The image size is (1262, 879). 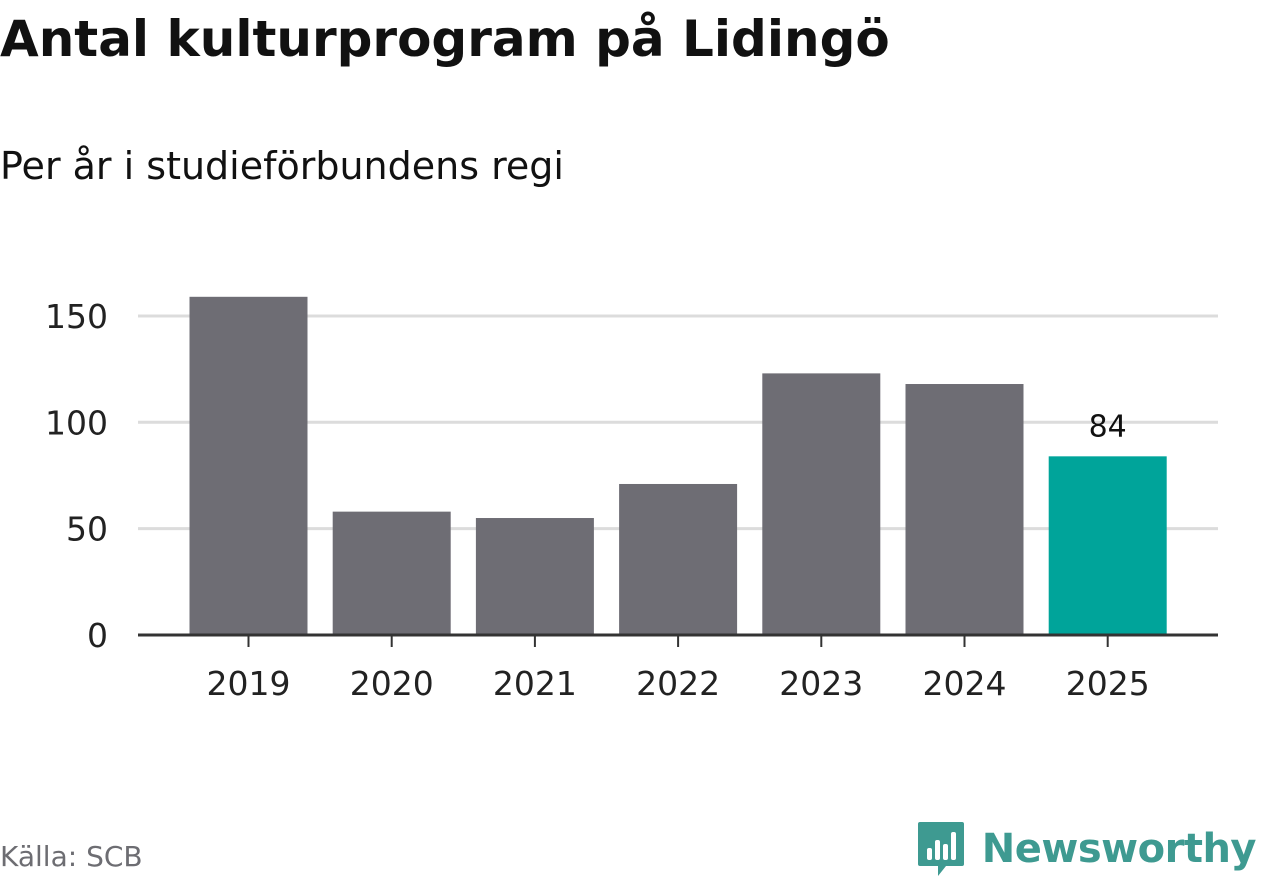 What do you see at coordinates (821, 683) in the screenshot?
I see `x-tick-label: 2023` at bounding box center [821, 683].